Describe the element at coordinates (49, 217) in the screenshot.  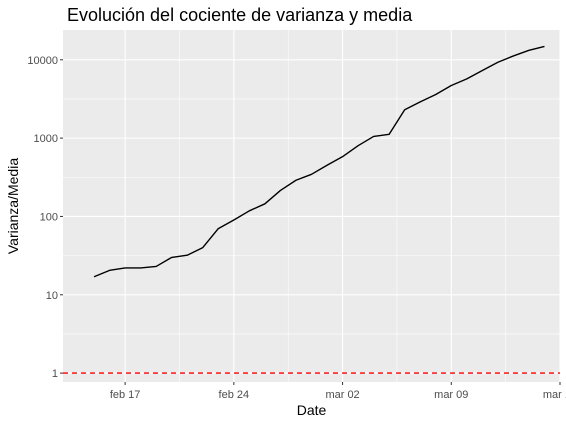
I see `y-tick-label: 100` at that location.